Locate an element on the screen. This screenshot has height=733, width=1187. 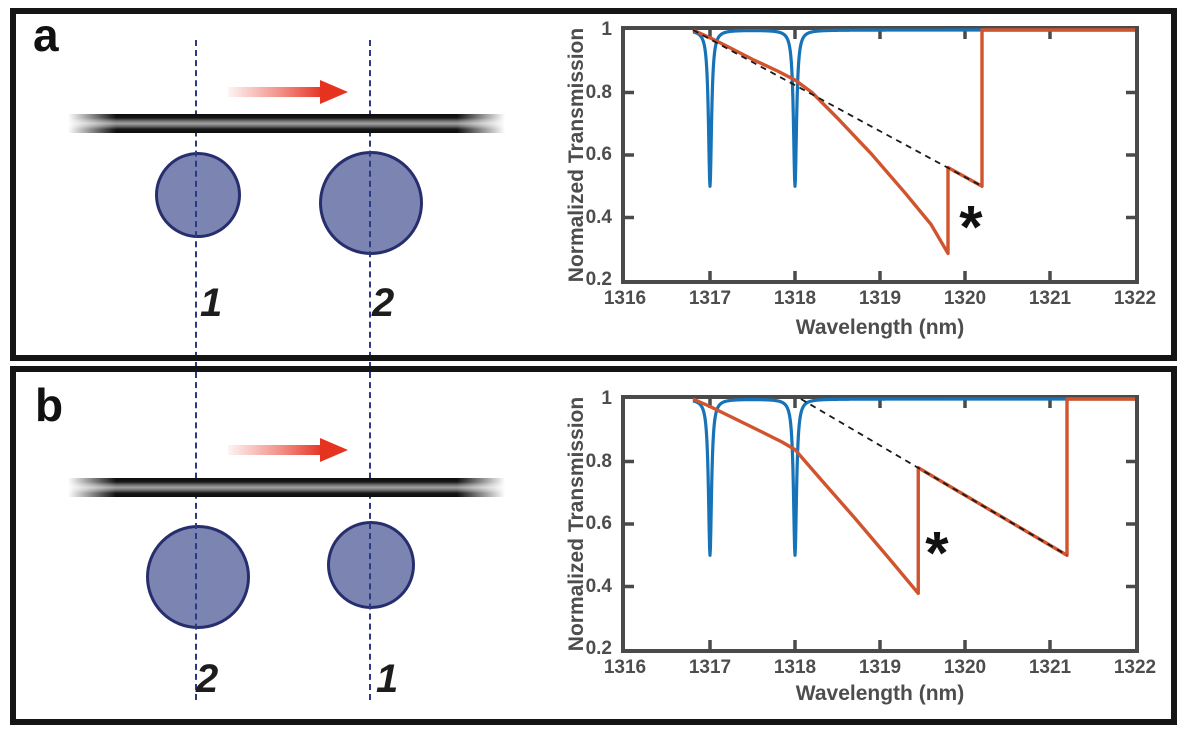
transmission-chart-a: * is located at coordinates (881, 154).